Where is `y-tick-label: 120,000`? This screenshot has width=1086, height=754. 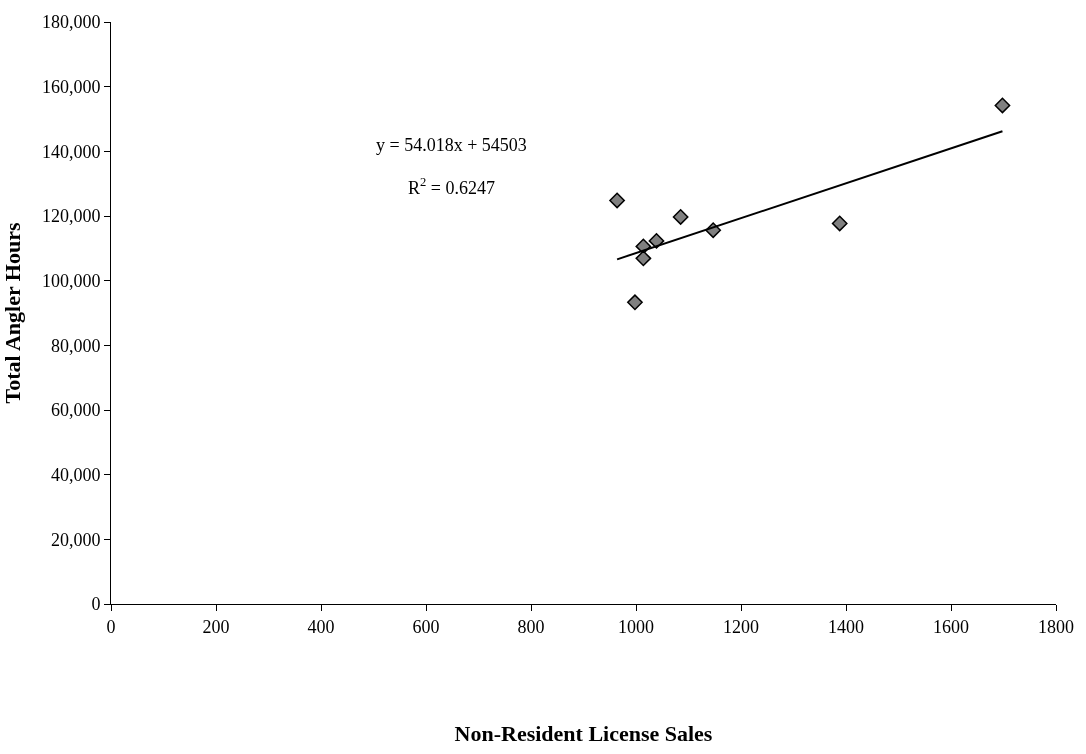 y-tick-label: 120,000 is located at coordinates (71, 216).